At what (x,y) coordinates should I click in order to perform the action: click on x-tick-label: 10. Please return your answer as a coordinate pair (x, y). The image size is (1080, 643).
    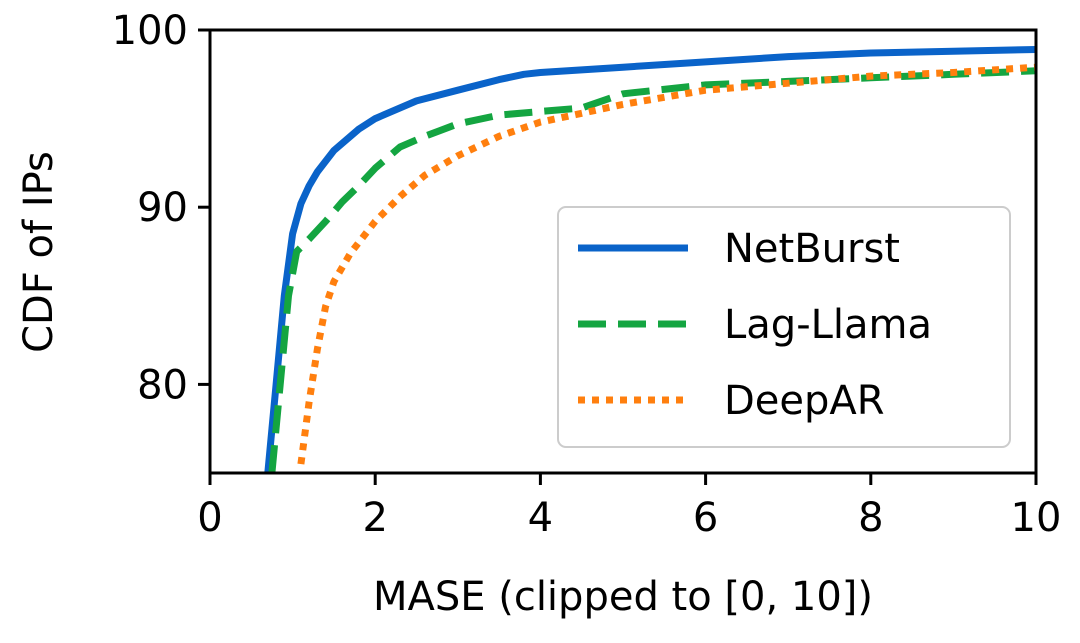
    Looking at the image, I should click on (1036, 518).